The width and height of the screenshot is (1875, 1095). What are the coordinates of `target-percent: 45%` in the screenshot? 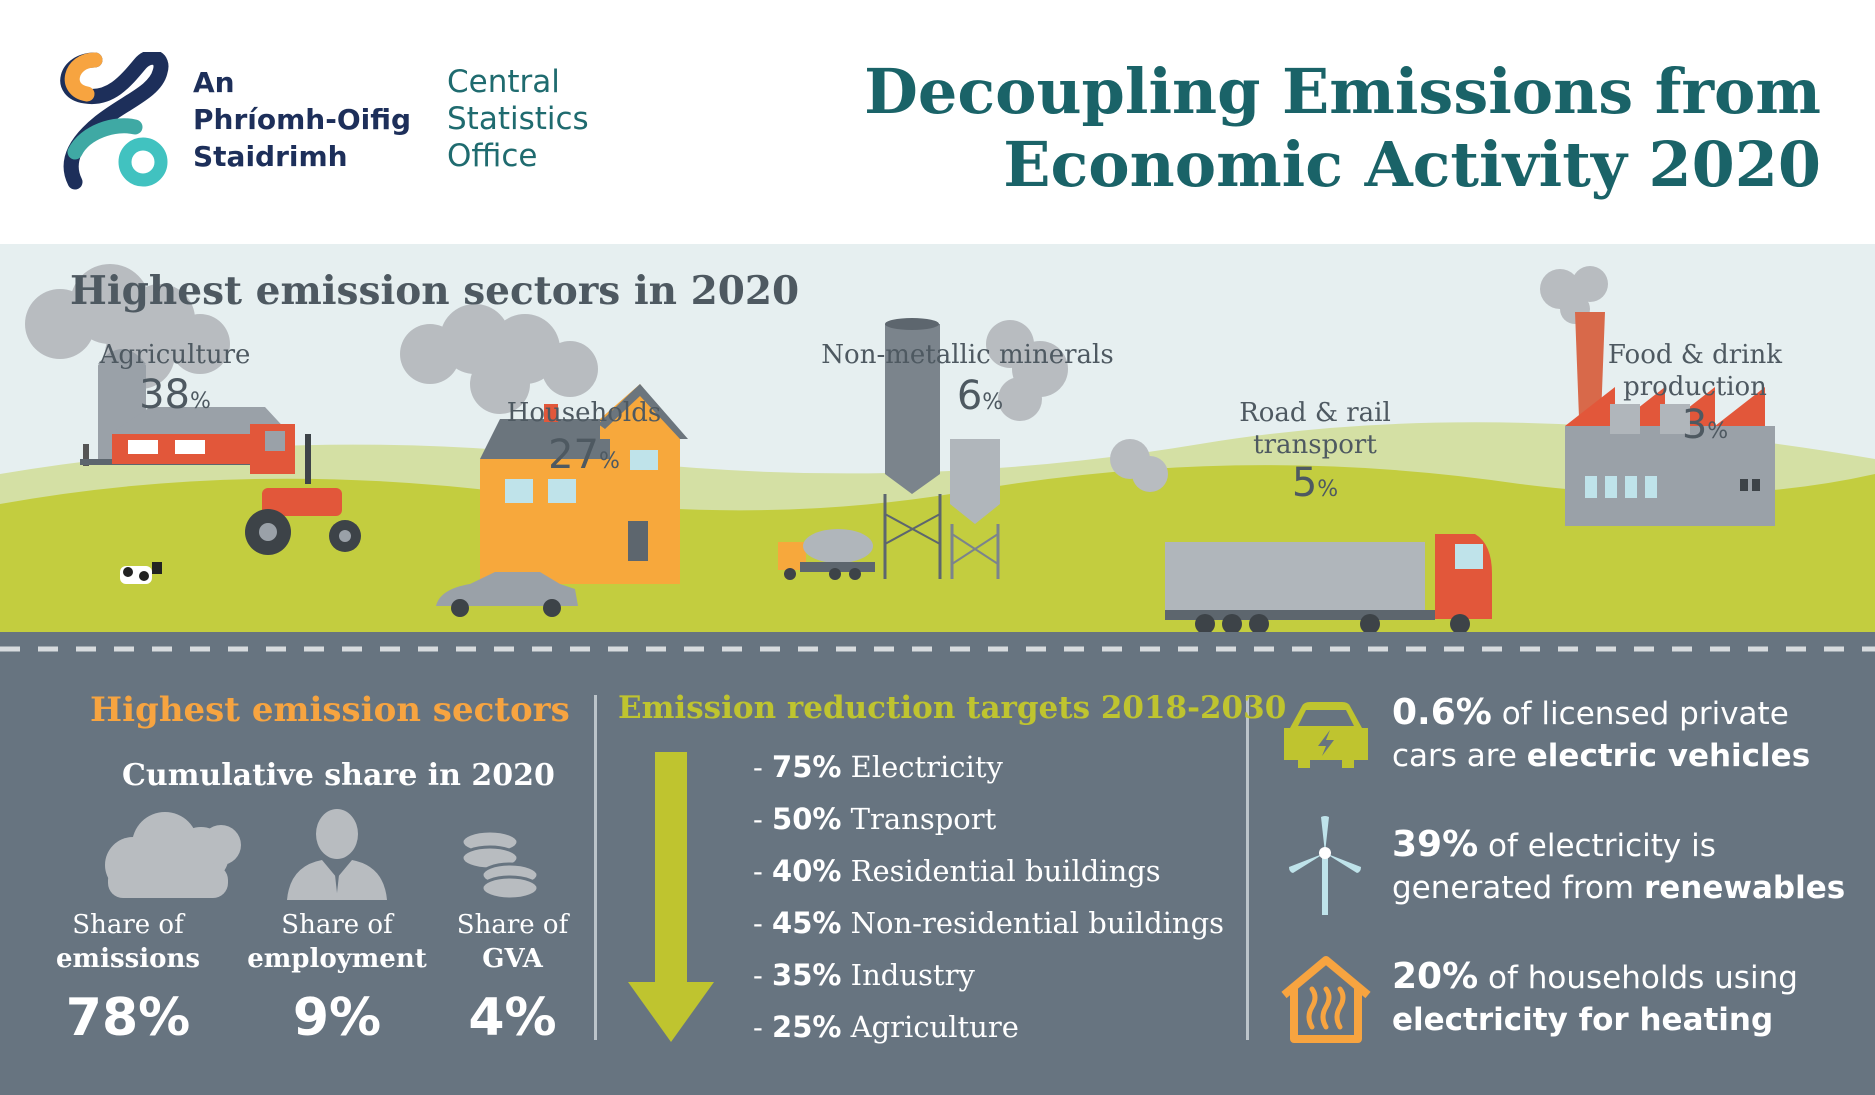 It's located at (807, 923).